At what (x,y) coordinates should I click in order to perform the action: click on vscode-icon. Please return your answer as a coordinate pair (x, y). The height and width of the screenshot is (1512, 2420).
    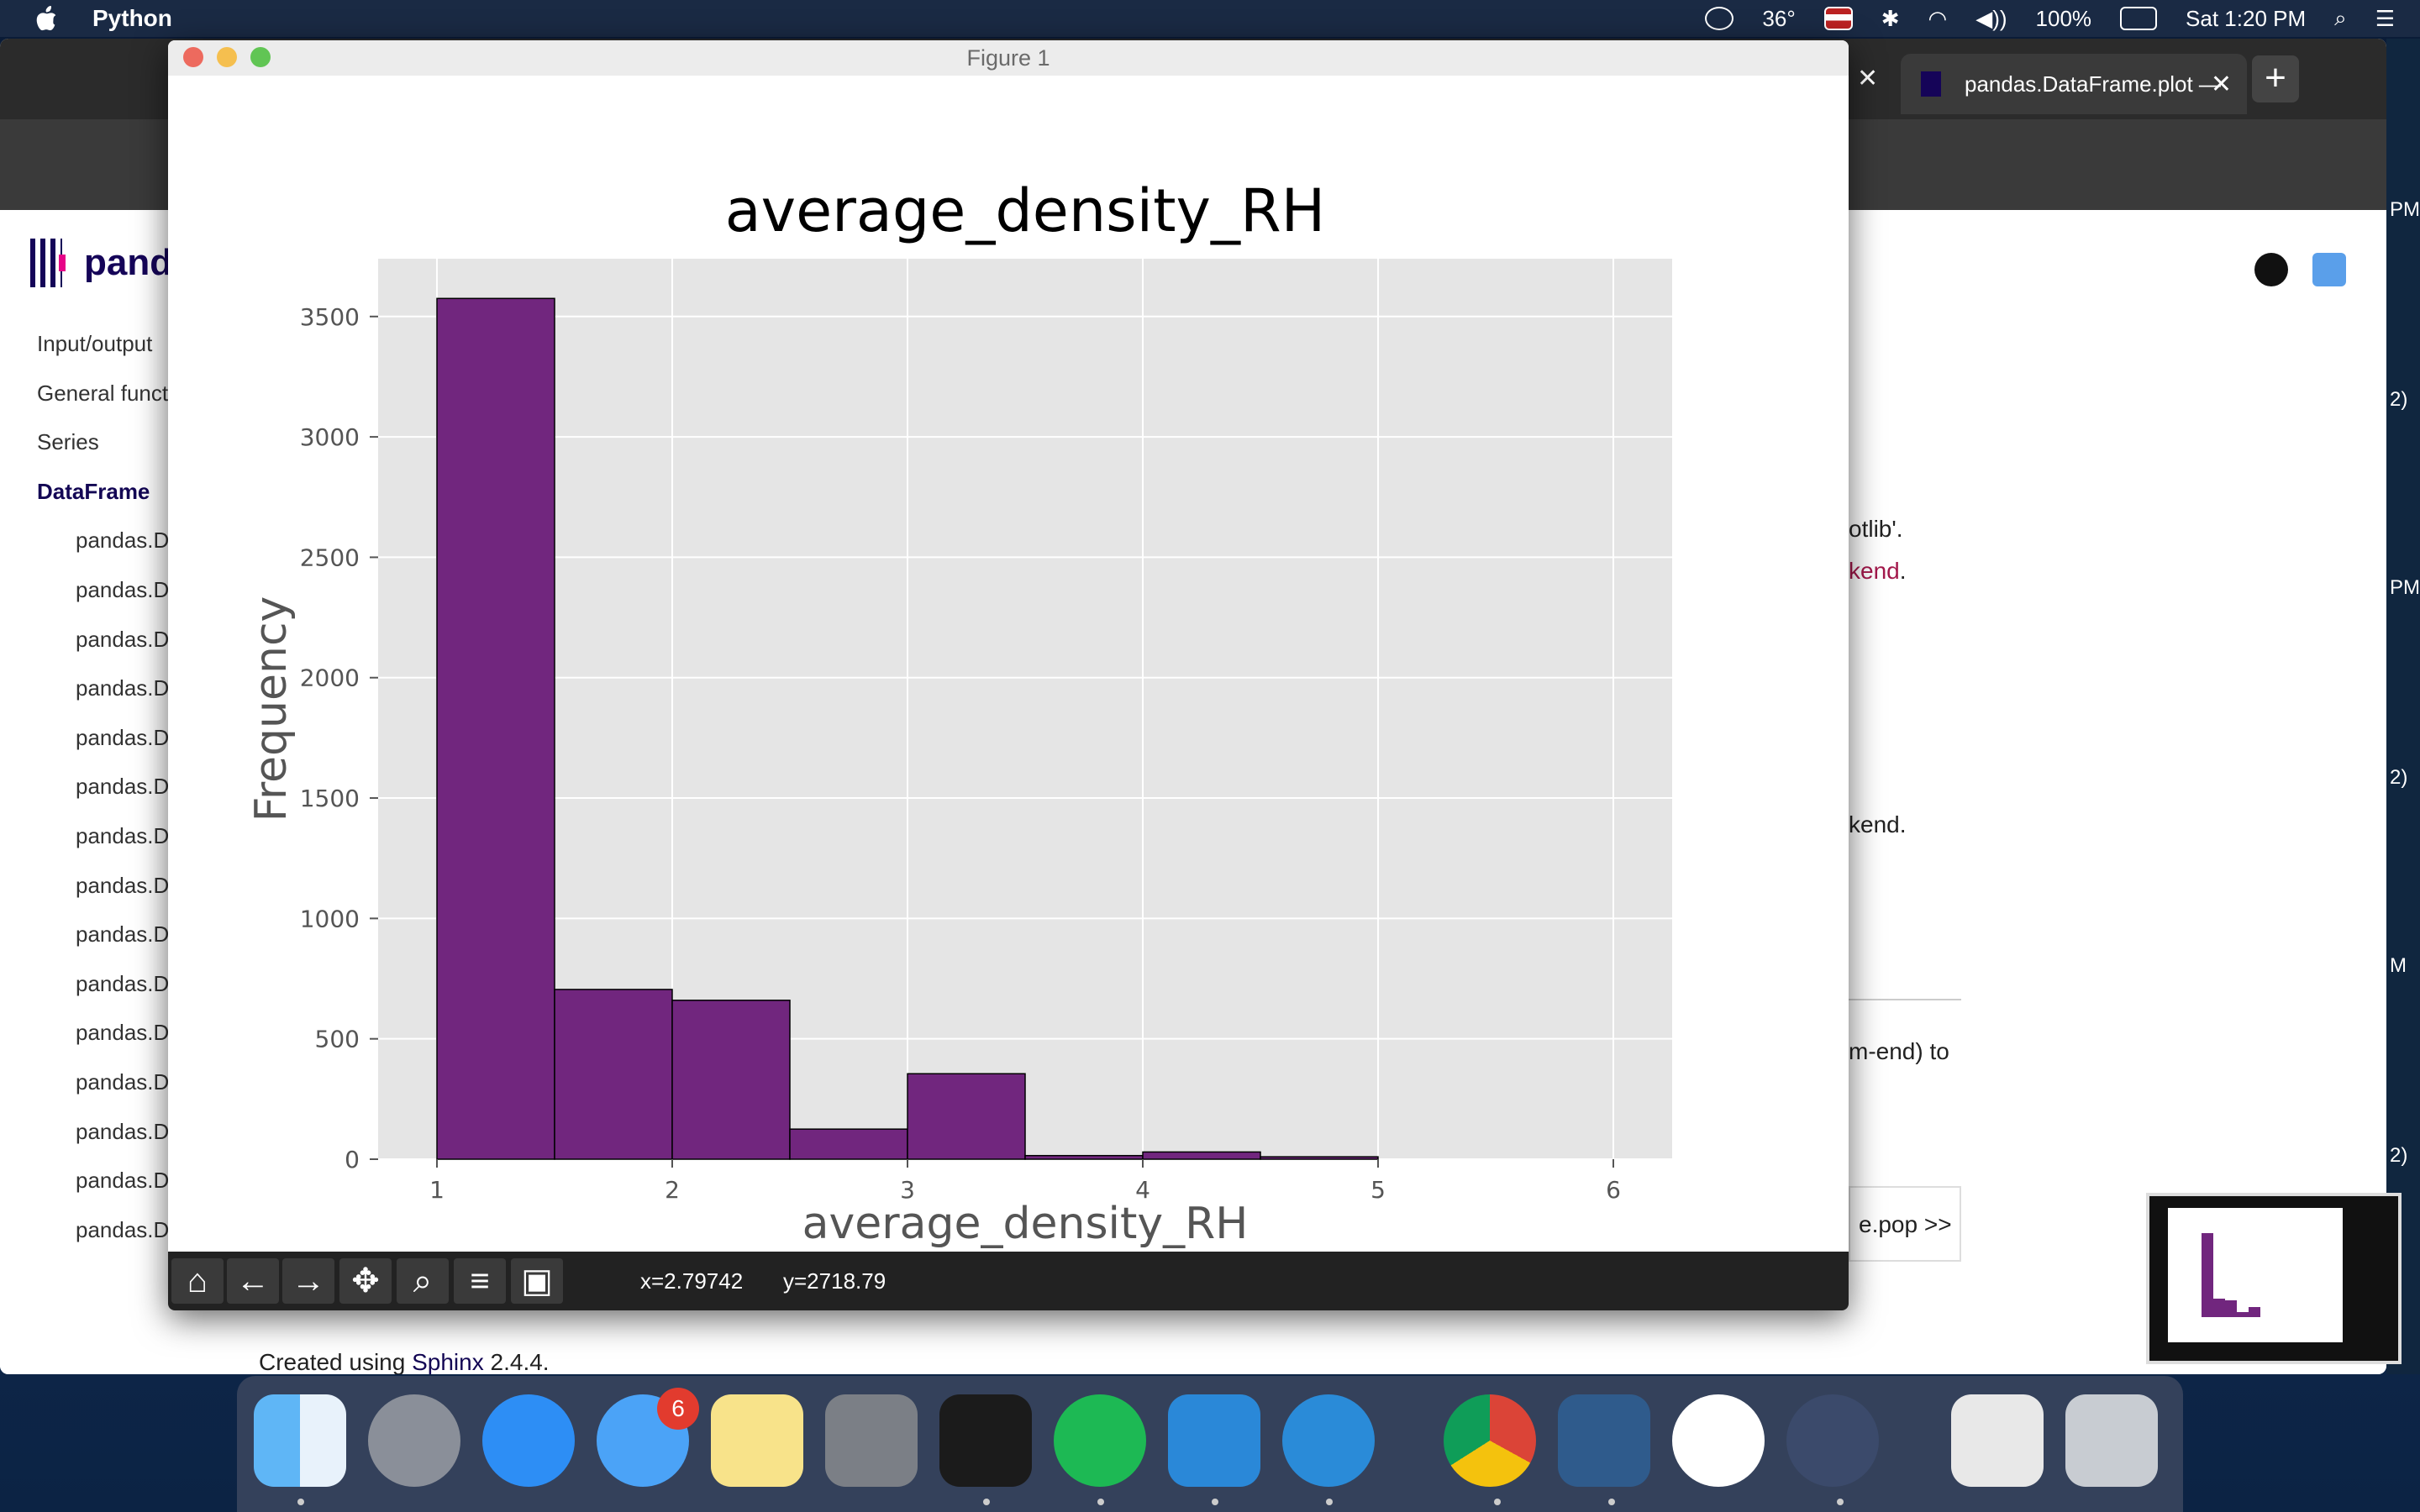
    Looking at the image, I should click on (1214, 1440).